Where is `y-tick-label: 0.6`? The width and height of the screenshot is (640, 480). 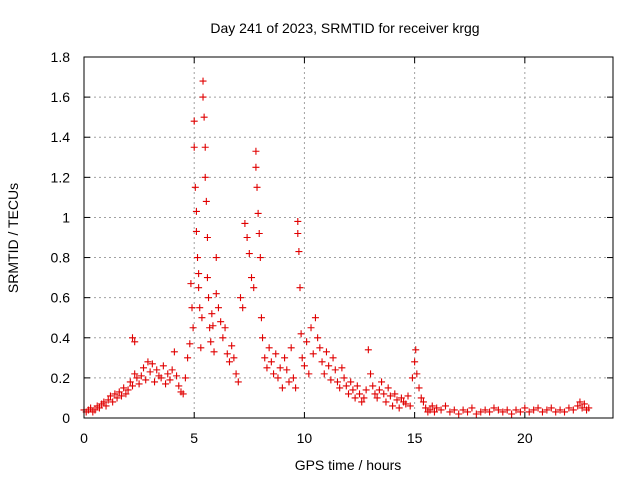 y-tick-label: 0.6 is located at coordinates (61, 298).